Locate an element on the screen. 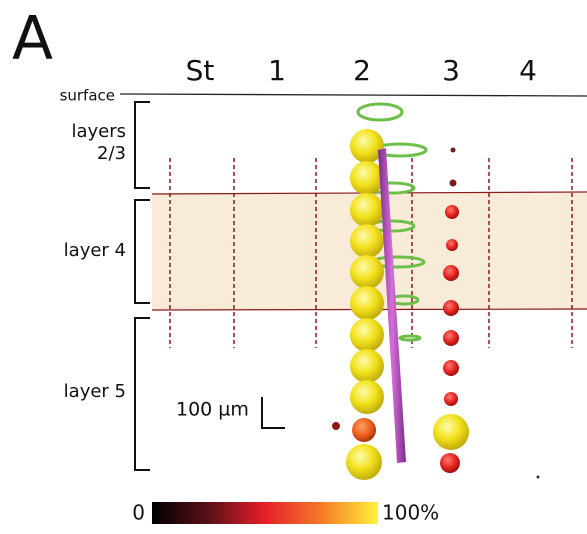  surface-label: surface is located at coordinates (87, 96).